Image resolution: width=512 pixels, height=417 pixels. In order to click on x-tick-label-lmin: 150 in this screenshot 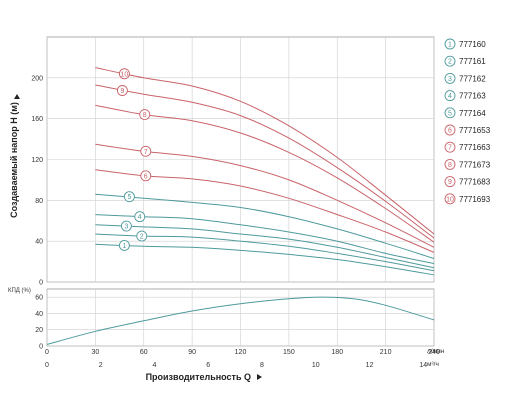, I will do `click(289, 352)`.